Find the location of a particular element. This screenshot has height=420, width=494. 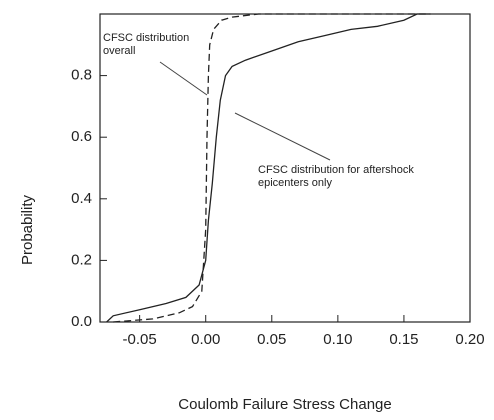

y-axis-label: Probability is located at coordinates (27, 229).